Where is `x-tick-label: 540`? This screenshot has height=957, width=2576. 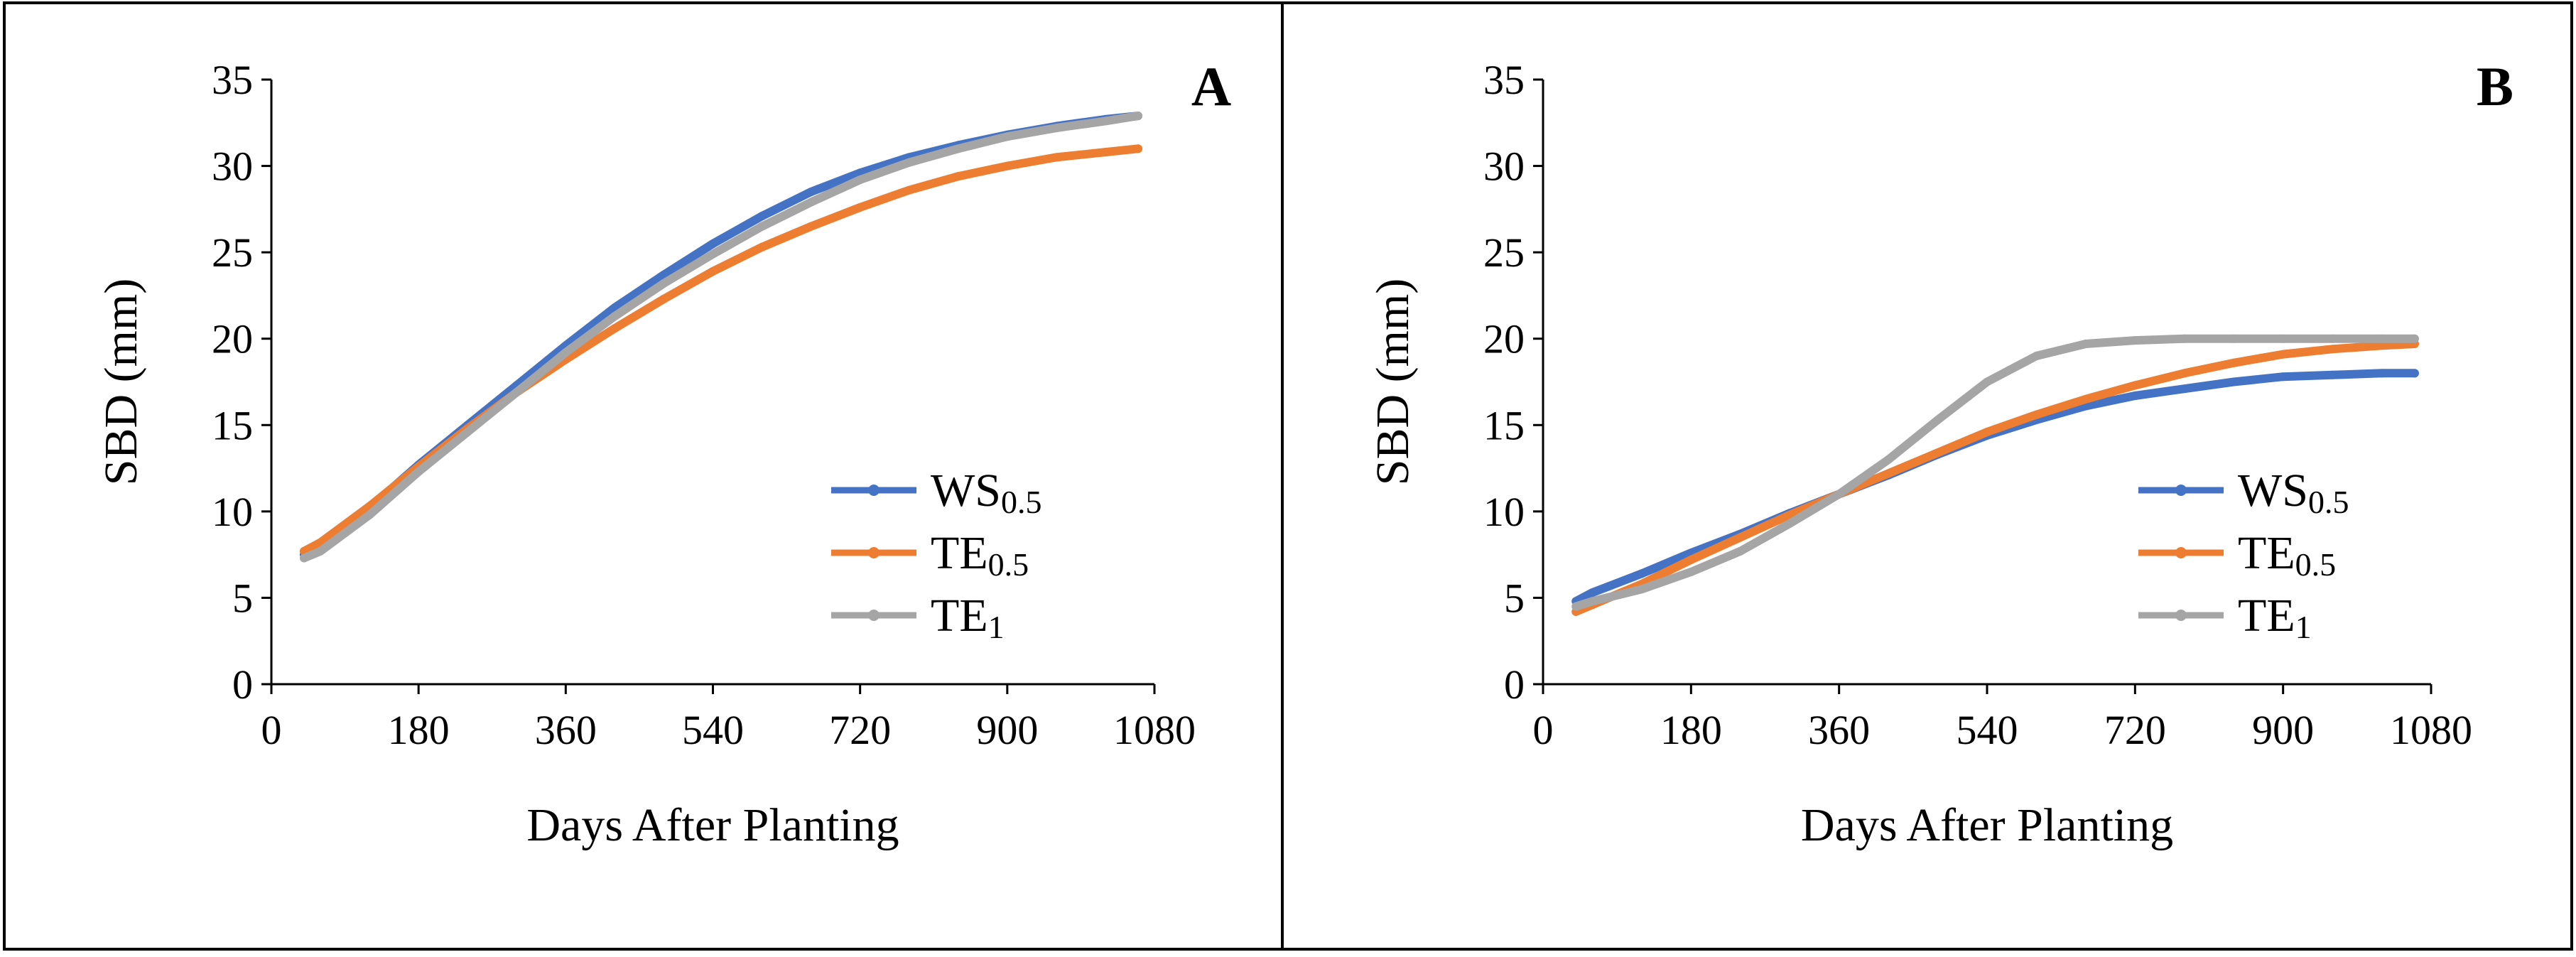 x-tick-label: 540 is located at coordinates (713, 730).